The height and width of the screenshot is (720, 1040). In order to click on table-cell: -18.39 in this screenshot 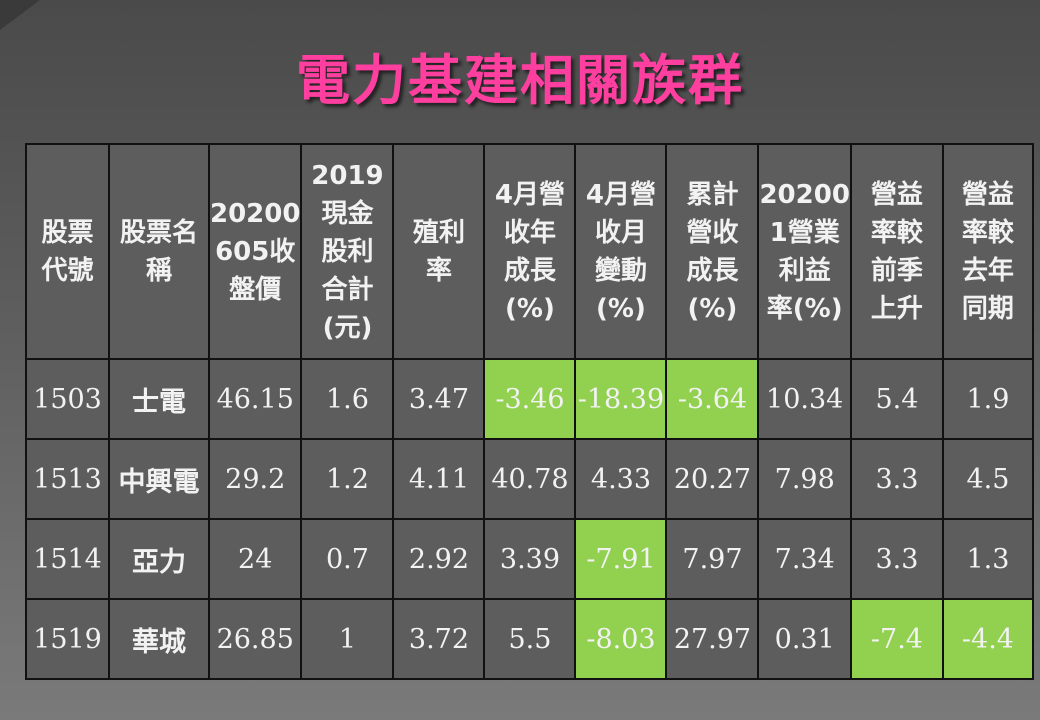, I will do `click(621, 399)`.